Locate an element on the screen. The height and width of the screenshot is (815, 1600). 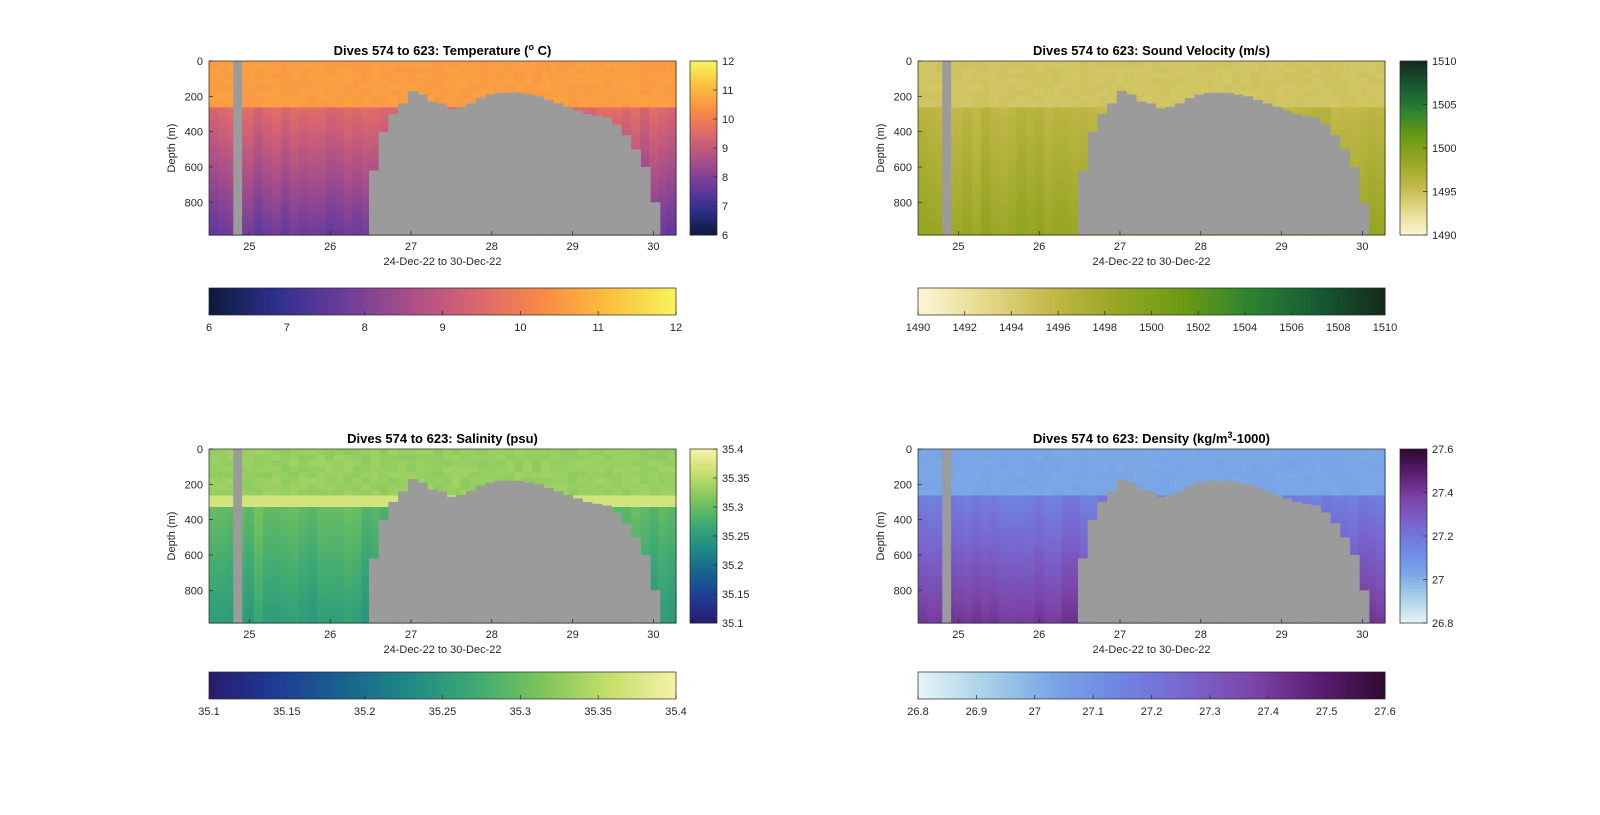
x-axis-label: 24-Dec-22 to 30-Dec-22 is located at coordinates (1151, 262).